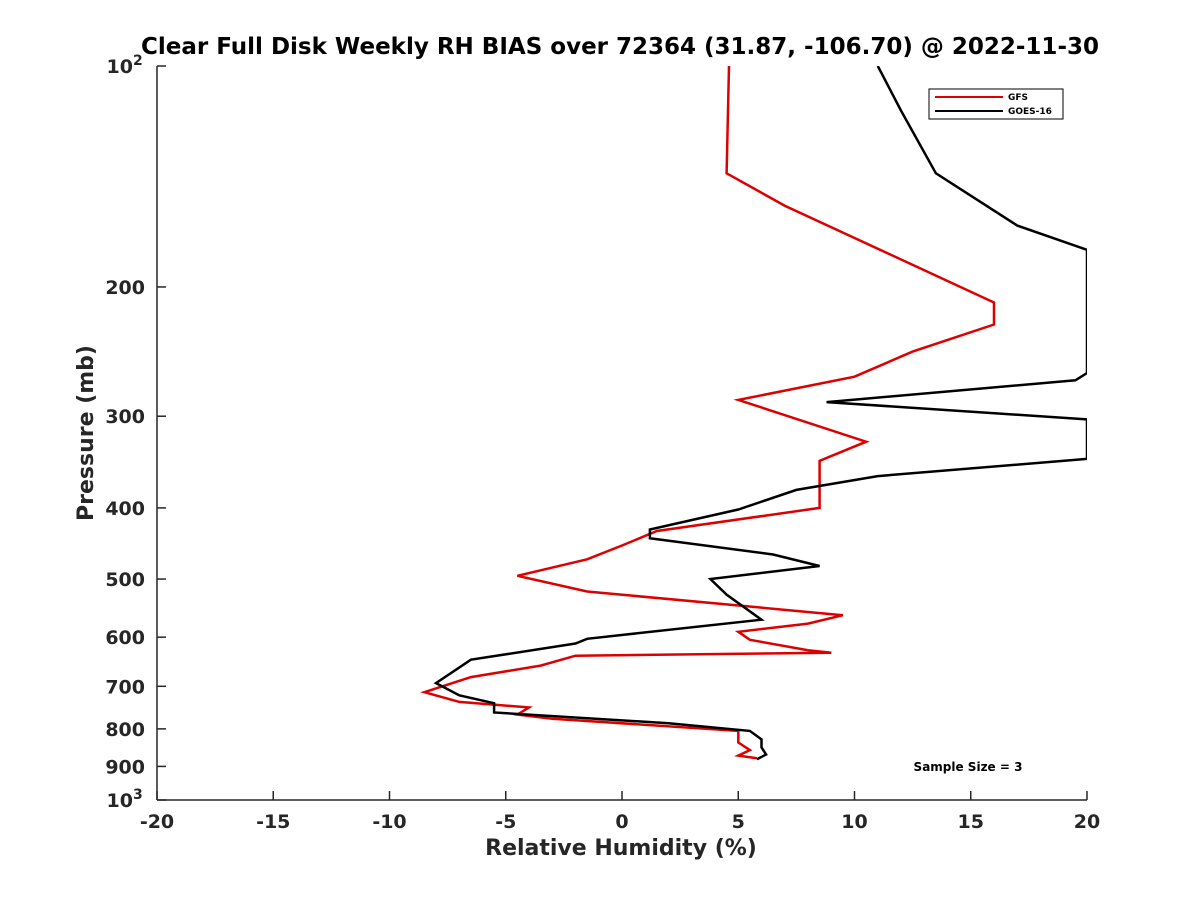 This screenshot has width=1200, height=900. What do you see at coordinates (157, 822) in the screenshot?
I see `x-tick-label: -20` at bounding box center [157, 822].